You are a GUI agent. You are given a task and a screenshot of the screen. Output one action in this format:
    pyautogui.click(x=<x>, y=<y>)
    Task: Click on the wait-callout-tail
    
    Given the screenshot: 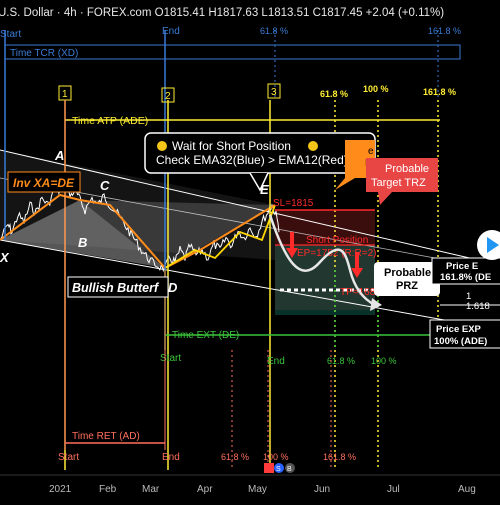 What is the action you would take?
    pyautogui.click(x=259, y=182)
    